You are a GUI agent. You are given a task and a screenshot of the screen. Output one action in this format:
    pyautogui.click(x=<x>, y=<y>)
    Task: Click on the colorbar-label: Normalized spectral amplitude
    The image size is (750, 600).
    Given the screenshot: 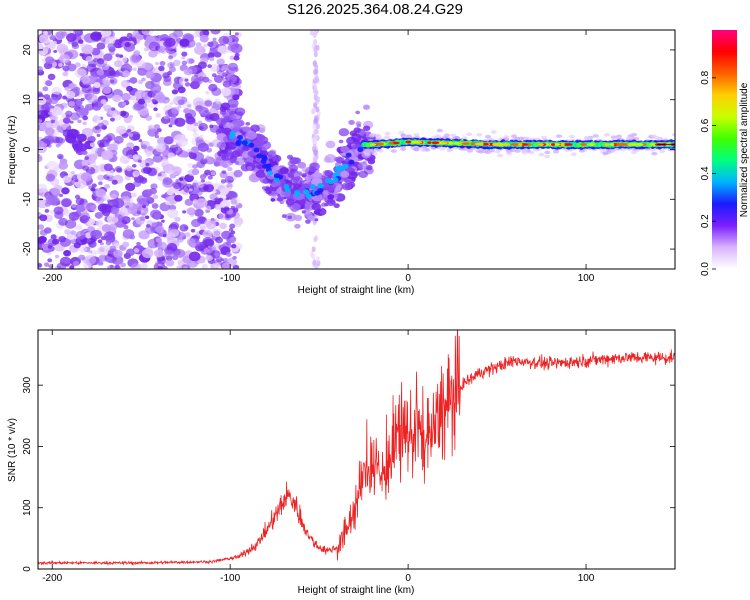 What is the action you would take?
    pyautogui.click(x=744, y=149)
    